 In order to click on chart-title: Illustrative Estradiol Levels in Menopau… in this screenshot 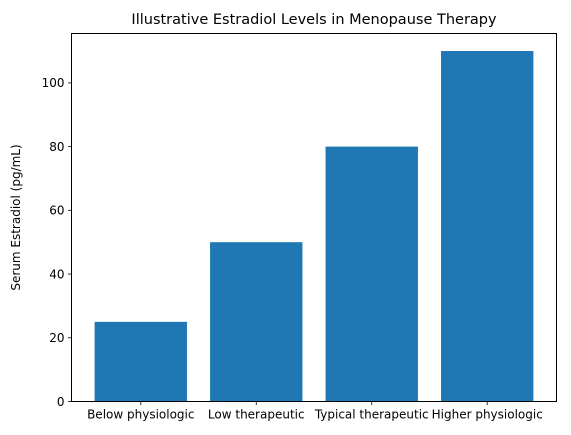, I will do `click(314, 20)`.